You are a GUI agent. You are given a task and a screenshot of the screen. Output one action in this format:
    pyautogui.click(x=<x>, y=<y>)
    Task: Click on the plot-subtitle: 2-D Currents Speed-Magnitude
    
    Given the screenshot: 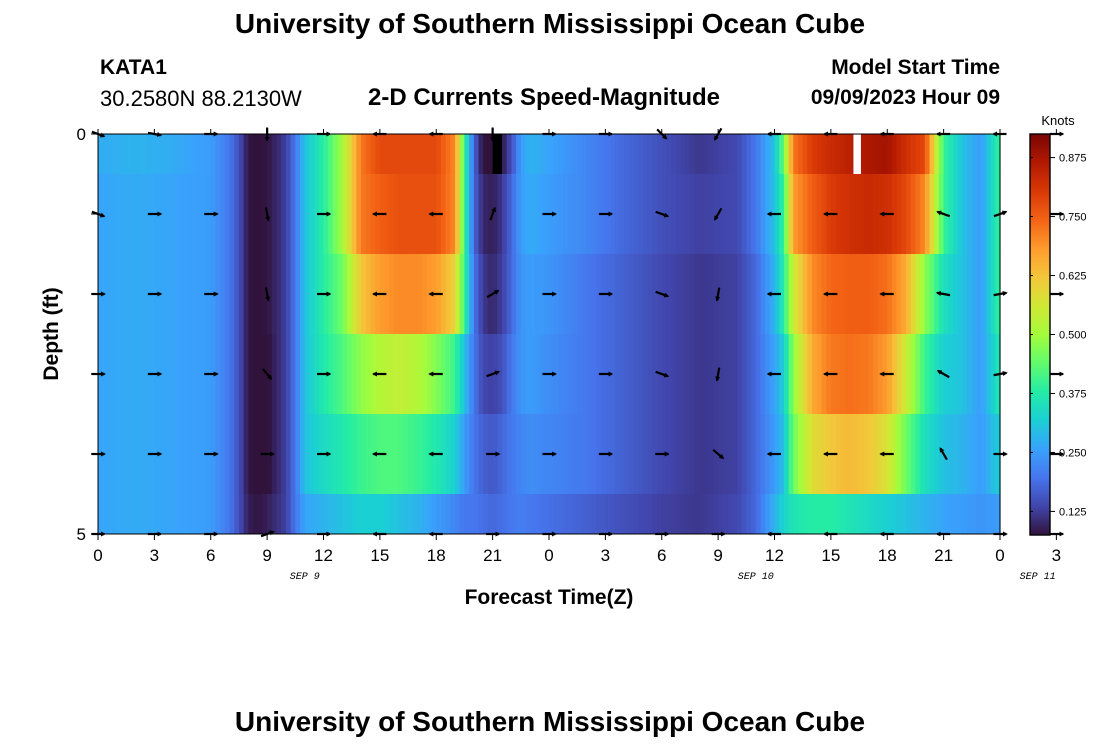 What is the action you would take?
    pyautogui.click(x=544, y=97)
    